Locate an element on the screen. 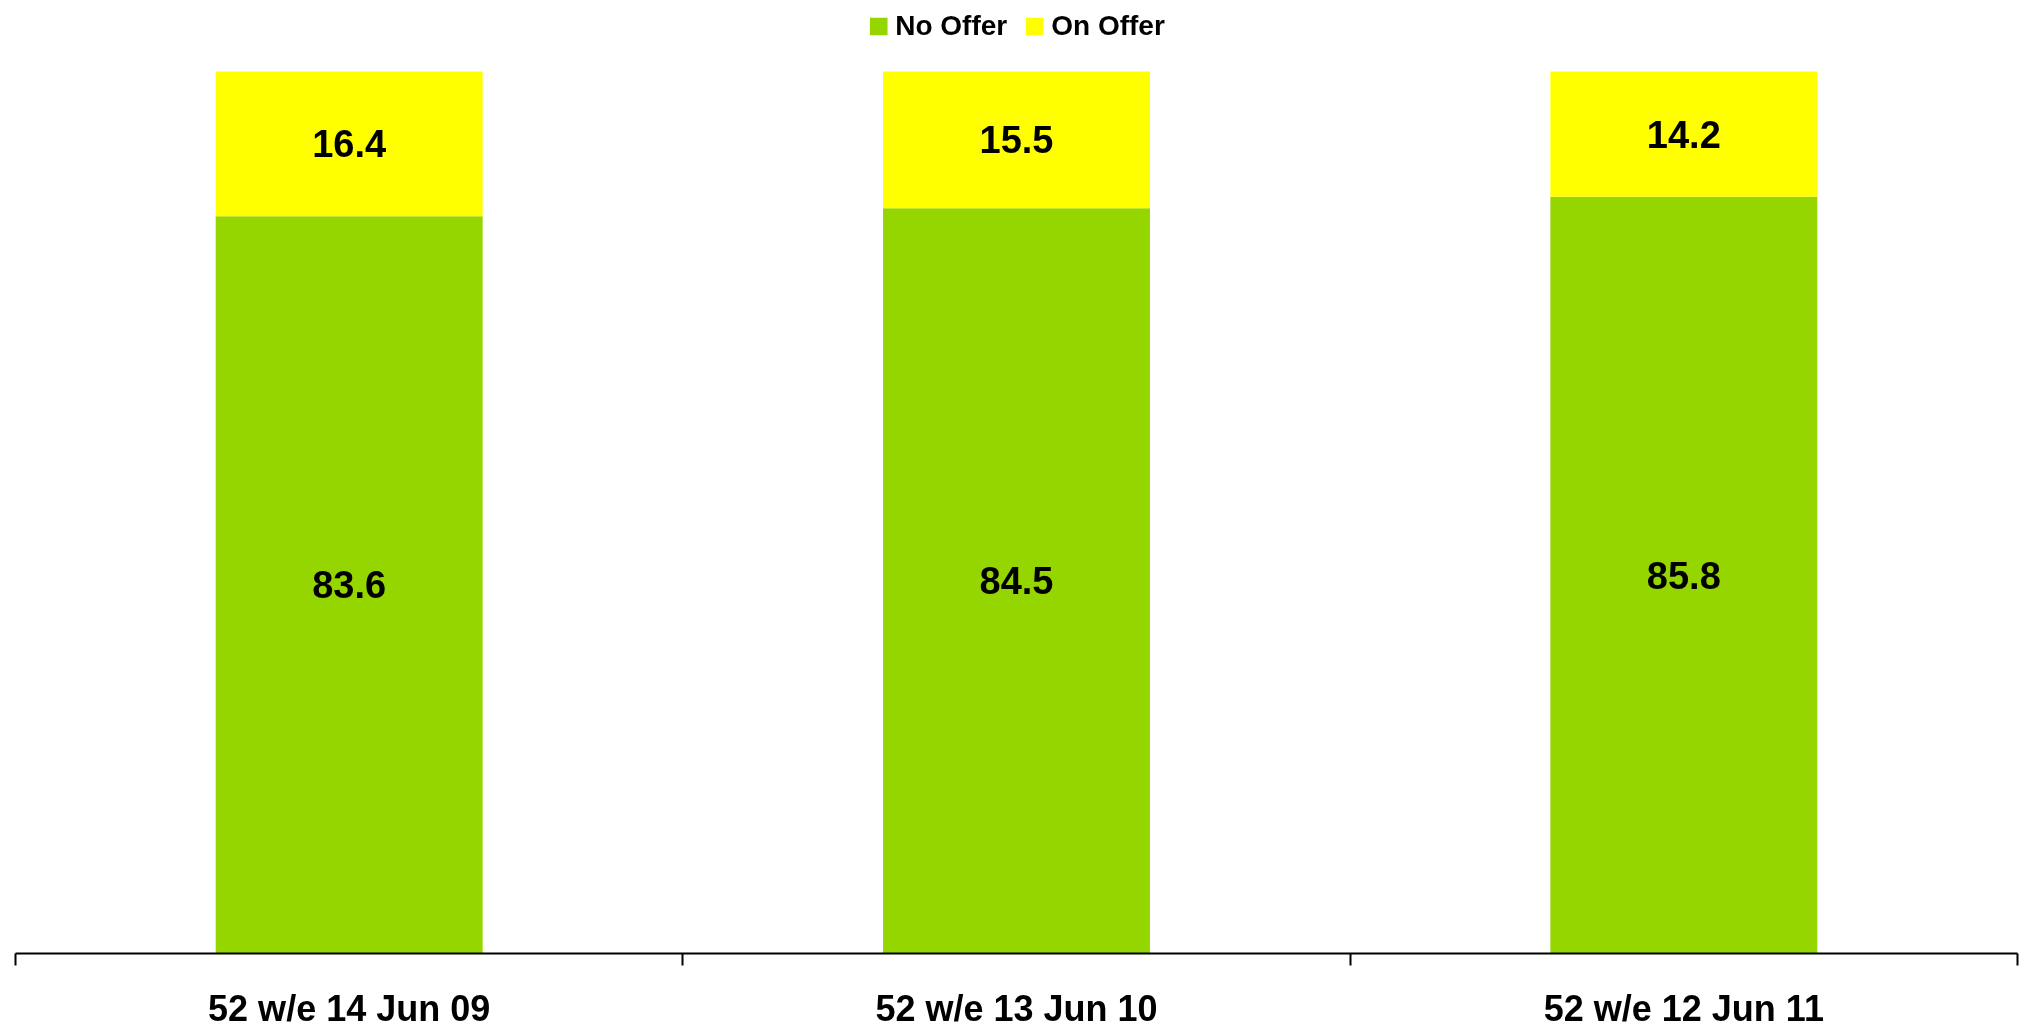  legend-label: On Offer is located at coordinates (1108, 26).